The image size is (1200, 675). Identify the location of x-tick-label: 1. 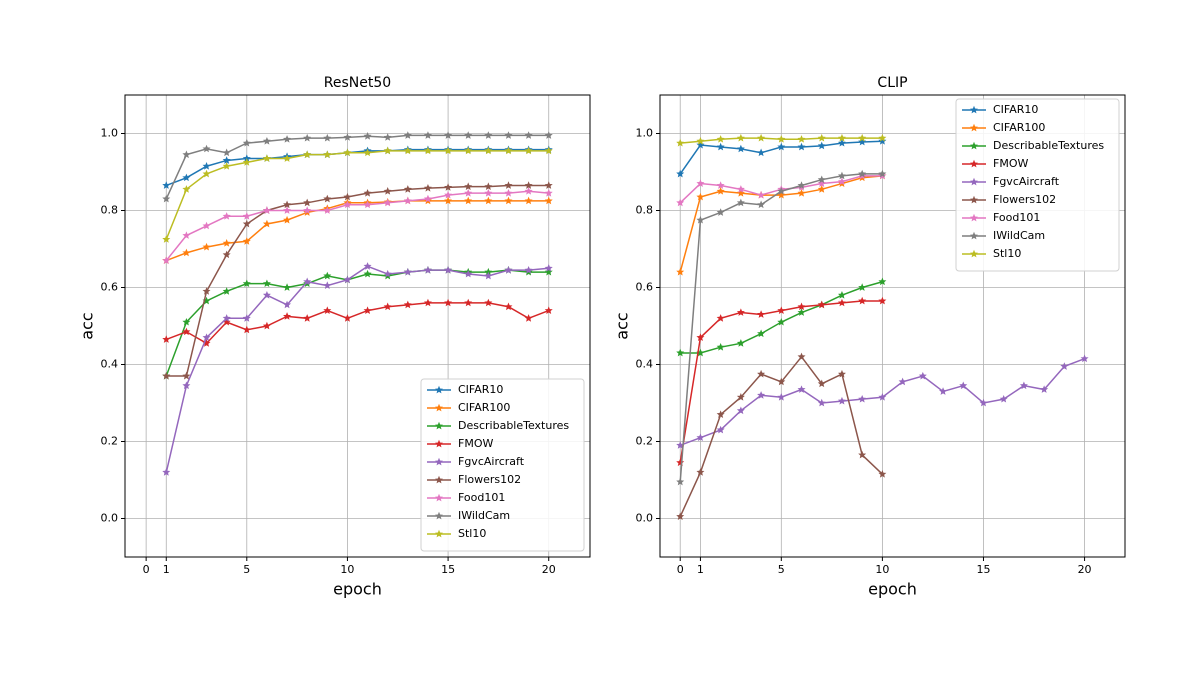
(700, 569).